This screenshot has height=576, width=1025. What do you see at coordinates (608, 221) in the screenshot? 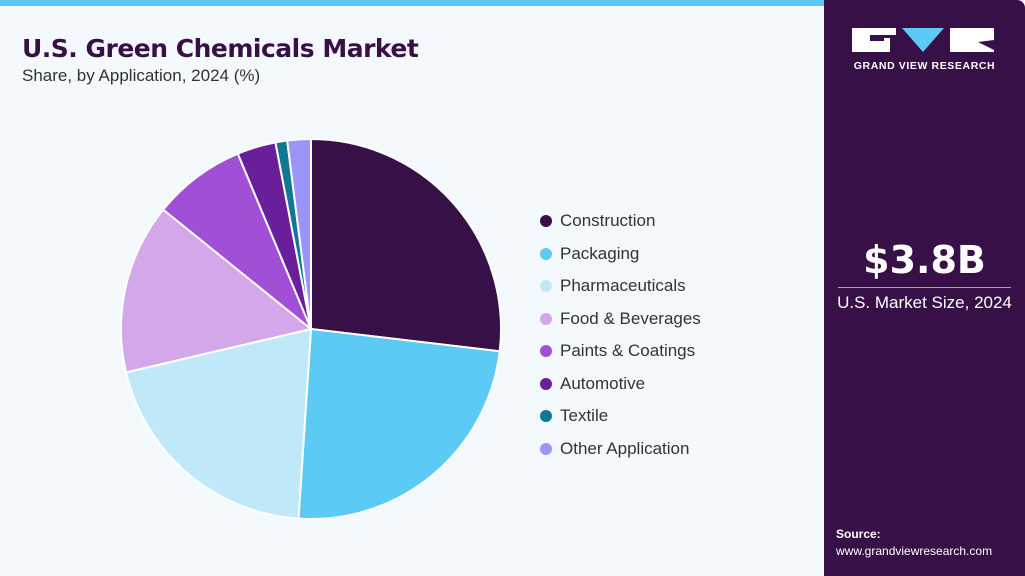
I see `legend-label: Construction` at bounding box center [608, 221].